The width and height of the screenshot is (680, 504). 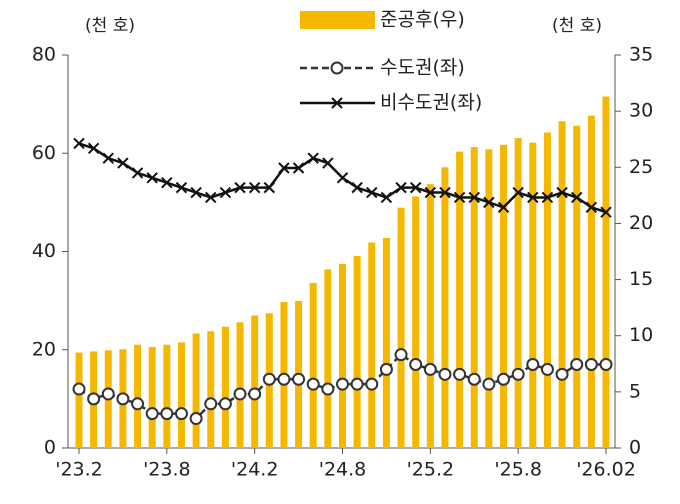 What do you see at coordinates (50, 448) in the screenshot?
I see `y-tick-label: 0` at bounding box center [50, 448].